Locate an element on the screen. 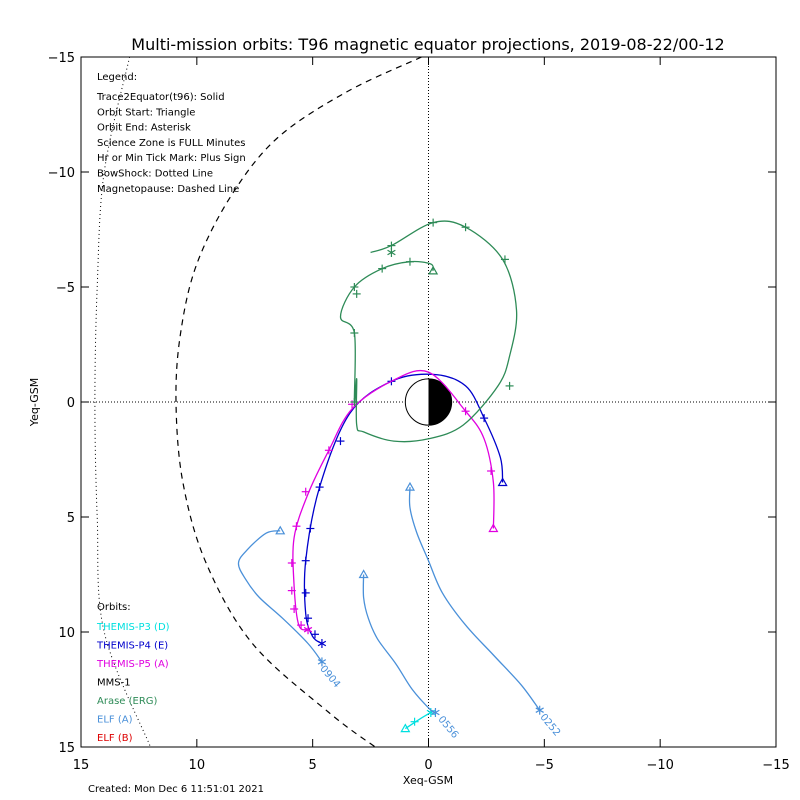 The image size is (800, 800). x-tick-label-4: −5 is located at coordinates (544, 765).